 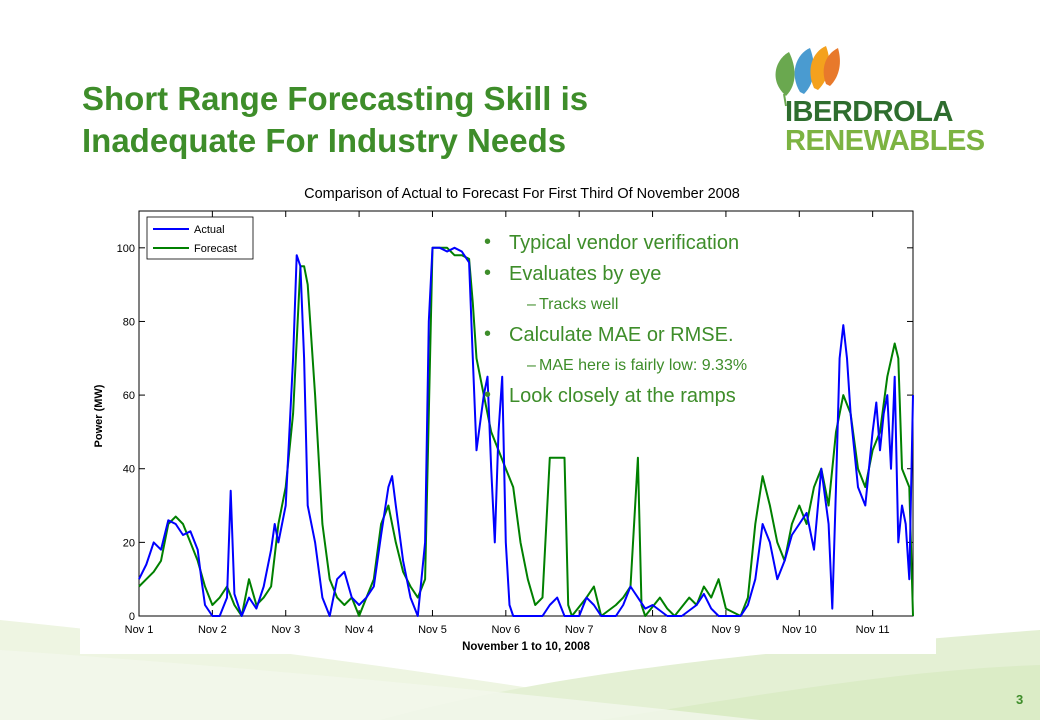 What do you see at coordinates (622, 396) in the screenshot?
I see `bullet-text: Look closely at the ramps` at bounding box center [622, 396].